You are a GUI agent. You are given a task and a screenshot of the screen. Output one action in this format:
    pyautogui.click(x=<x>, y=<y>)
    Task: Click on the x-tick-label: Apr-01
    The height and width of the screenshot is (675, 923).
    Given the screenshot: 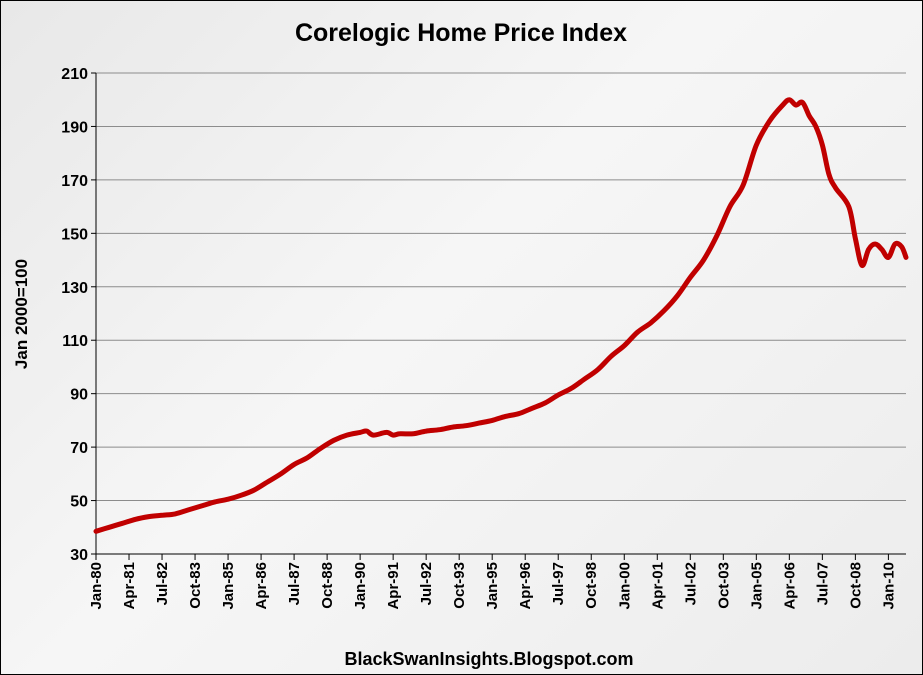 What is the action you would take?
    pyautogui.click(x=657, y=586)
    